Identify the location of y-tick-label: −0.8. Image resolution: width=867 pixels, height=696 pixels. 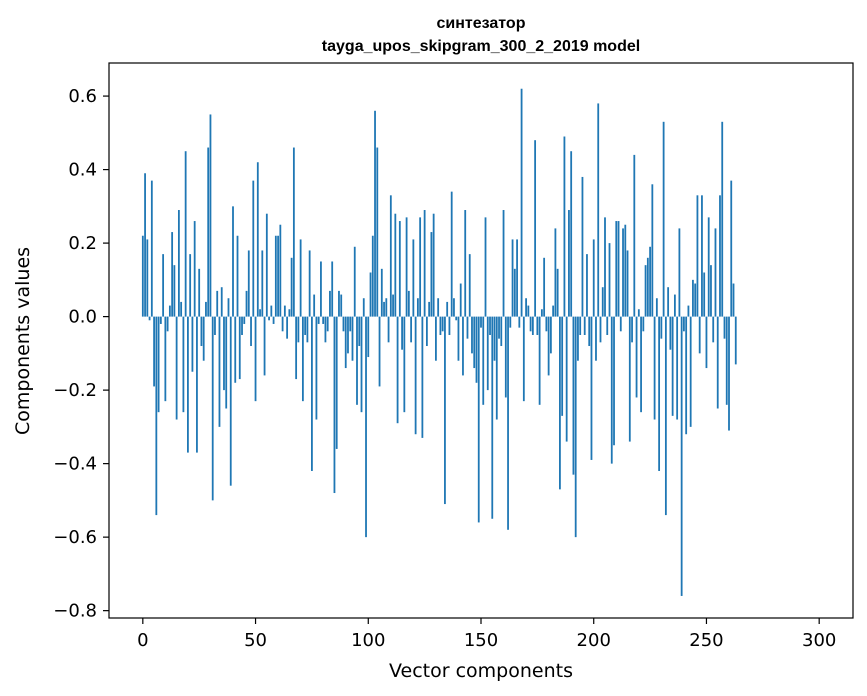
(75, 611).